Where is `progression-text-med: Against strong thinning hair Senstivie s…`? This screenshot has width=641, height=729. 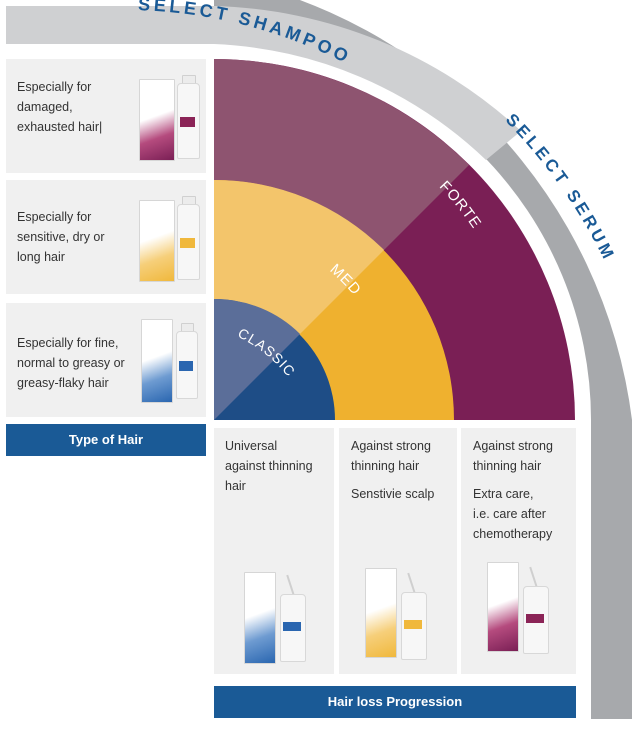 progression-text-med: Against strong thinning hair Senstivie s… is located at coordinates (393, 470).